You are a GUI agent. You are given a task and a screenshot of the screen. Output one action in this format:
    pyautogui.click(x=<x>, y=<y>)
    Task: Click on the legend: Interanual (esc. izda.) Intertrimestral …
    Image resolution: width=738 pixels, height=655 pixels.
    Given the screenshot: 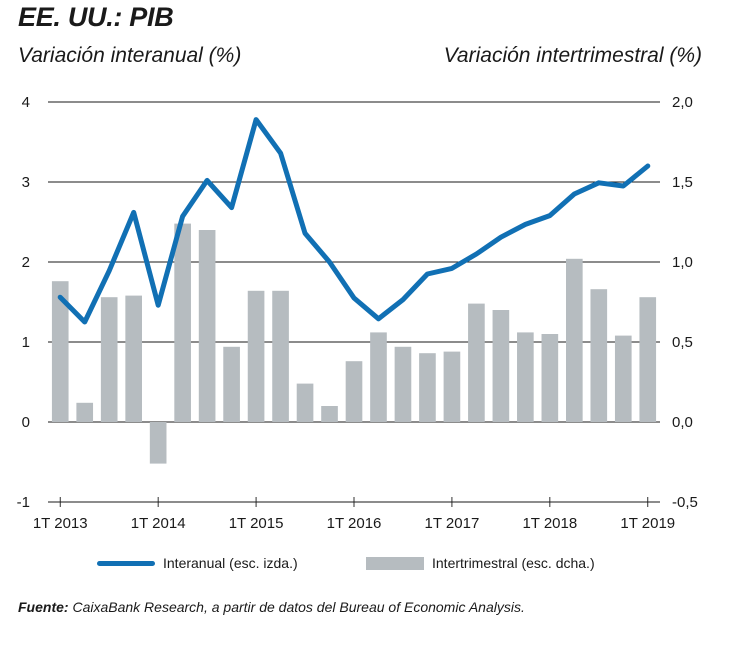 What is the action you would take?
    pyautogui.click(x=369, y=567)
    